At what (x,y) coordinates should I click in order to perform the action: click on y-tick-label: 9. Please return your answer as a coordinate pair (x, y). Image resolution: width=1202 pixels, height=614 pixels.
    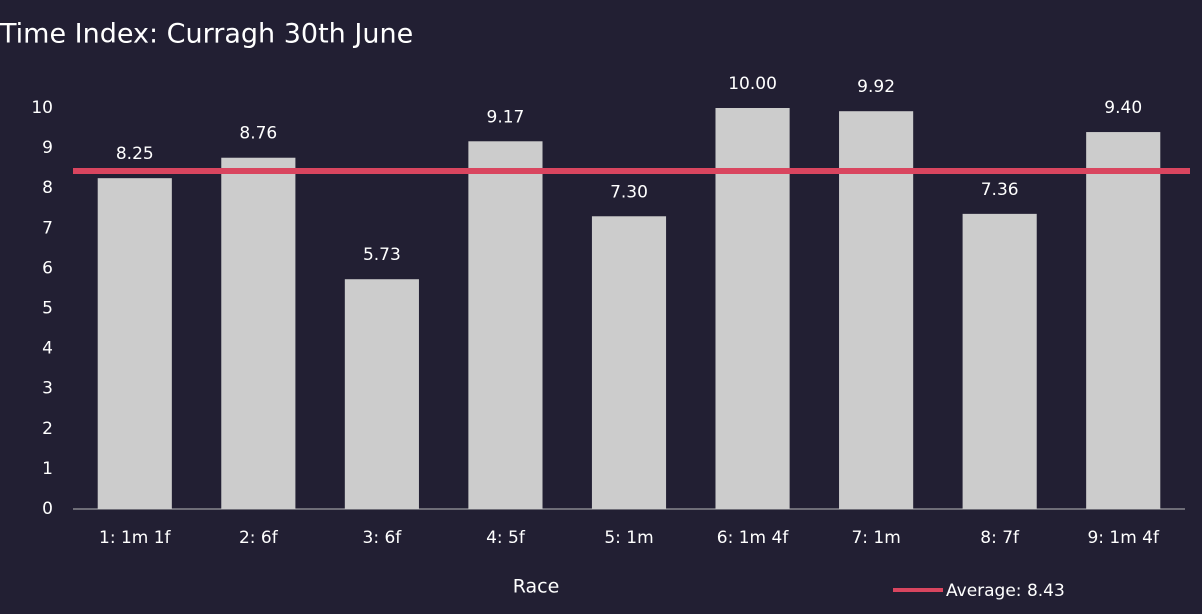
    Looking at the image, I should click on (47, 148).